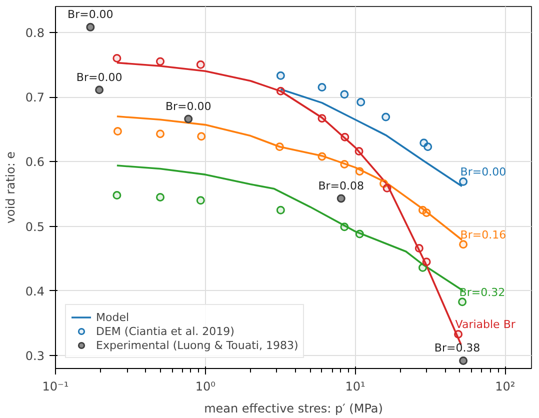 The height and width of the screenshot is (418, 539). I want to click on y-tick-label: 0.4, so click(35, 291).